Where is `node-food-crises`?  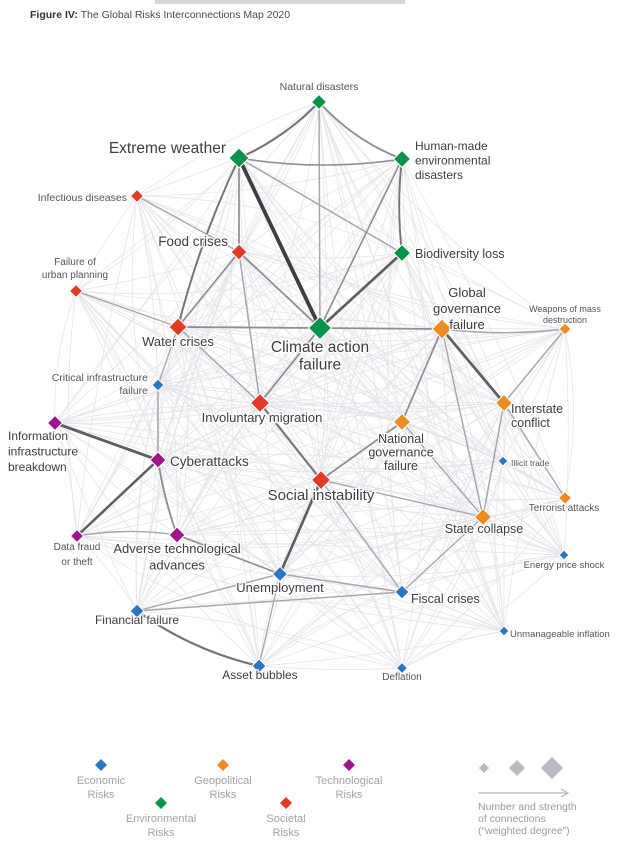 node-food-crises is located at coordinates (239, 252).